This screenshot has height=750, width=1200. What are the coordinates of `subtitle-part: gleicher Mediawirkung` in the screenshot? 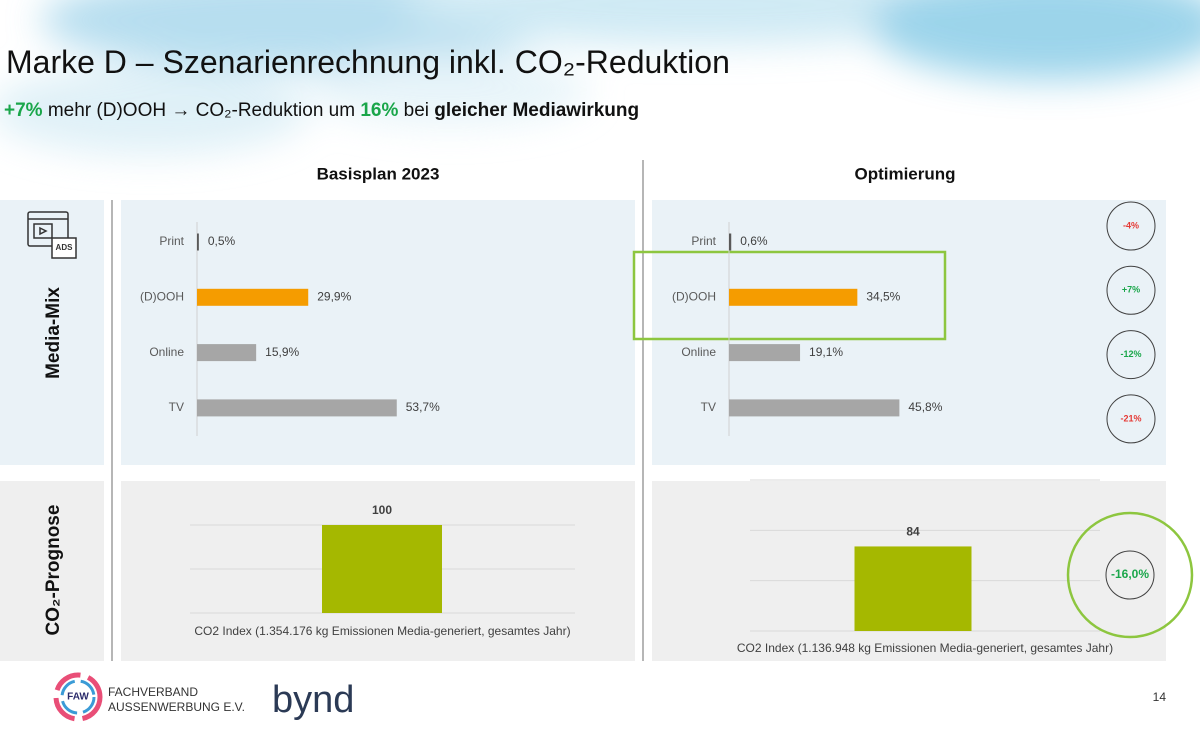 It's located at (537, 110).